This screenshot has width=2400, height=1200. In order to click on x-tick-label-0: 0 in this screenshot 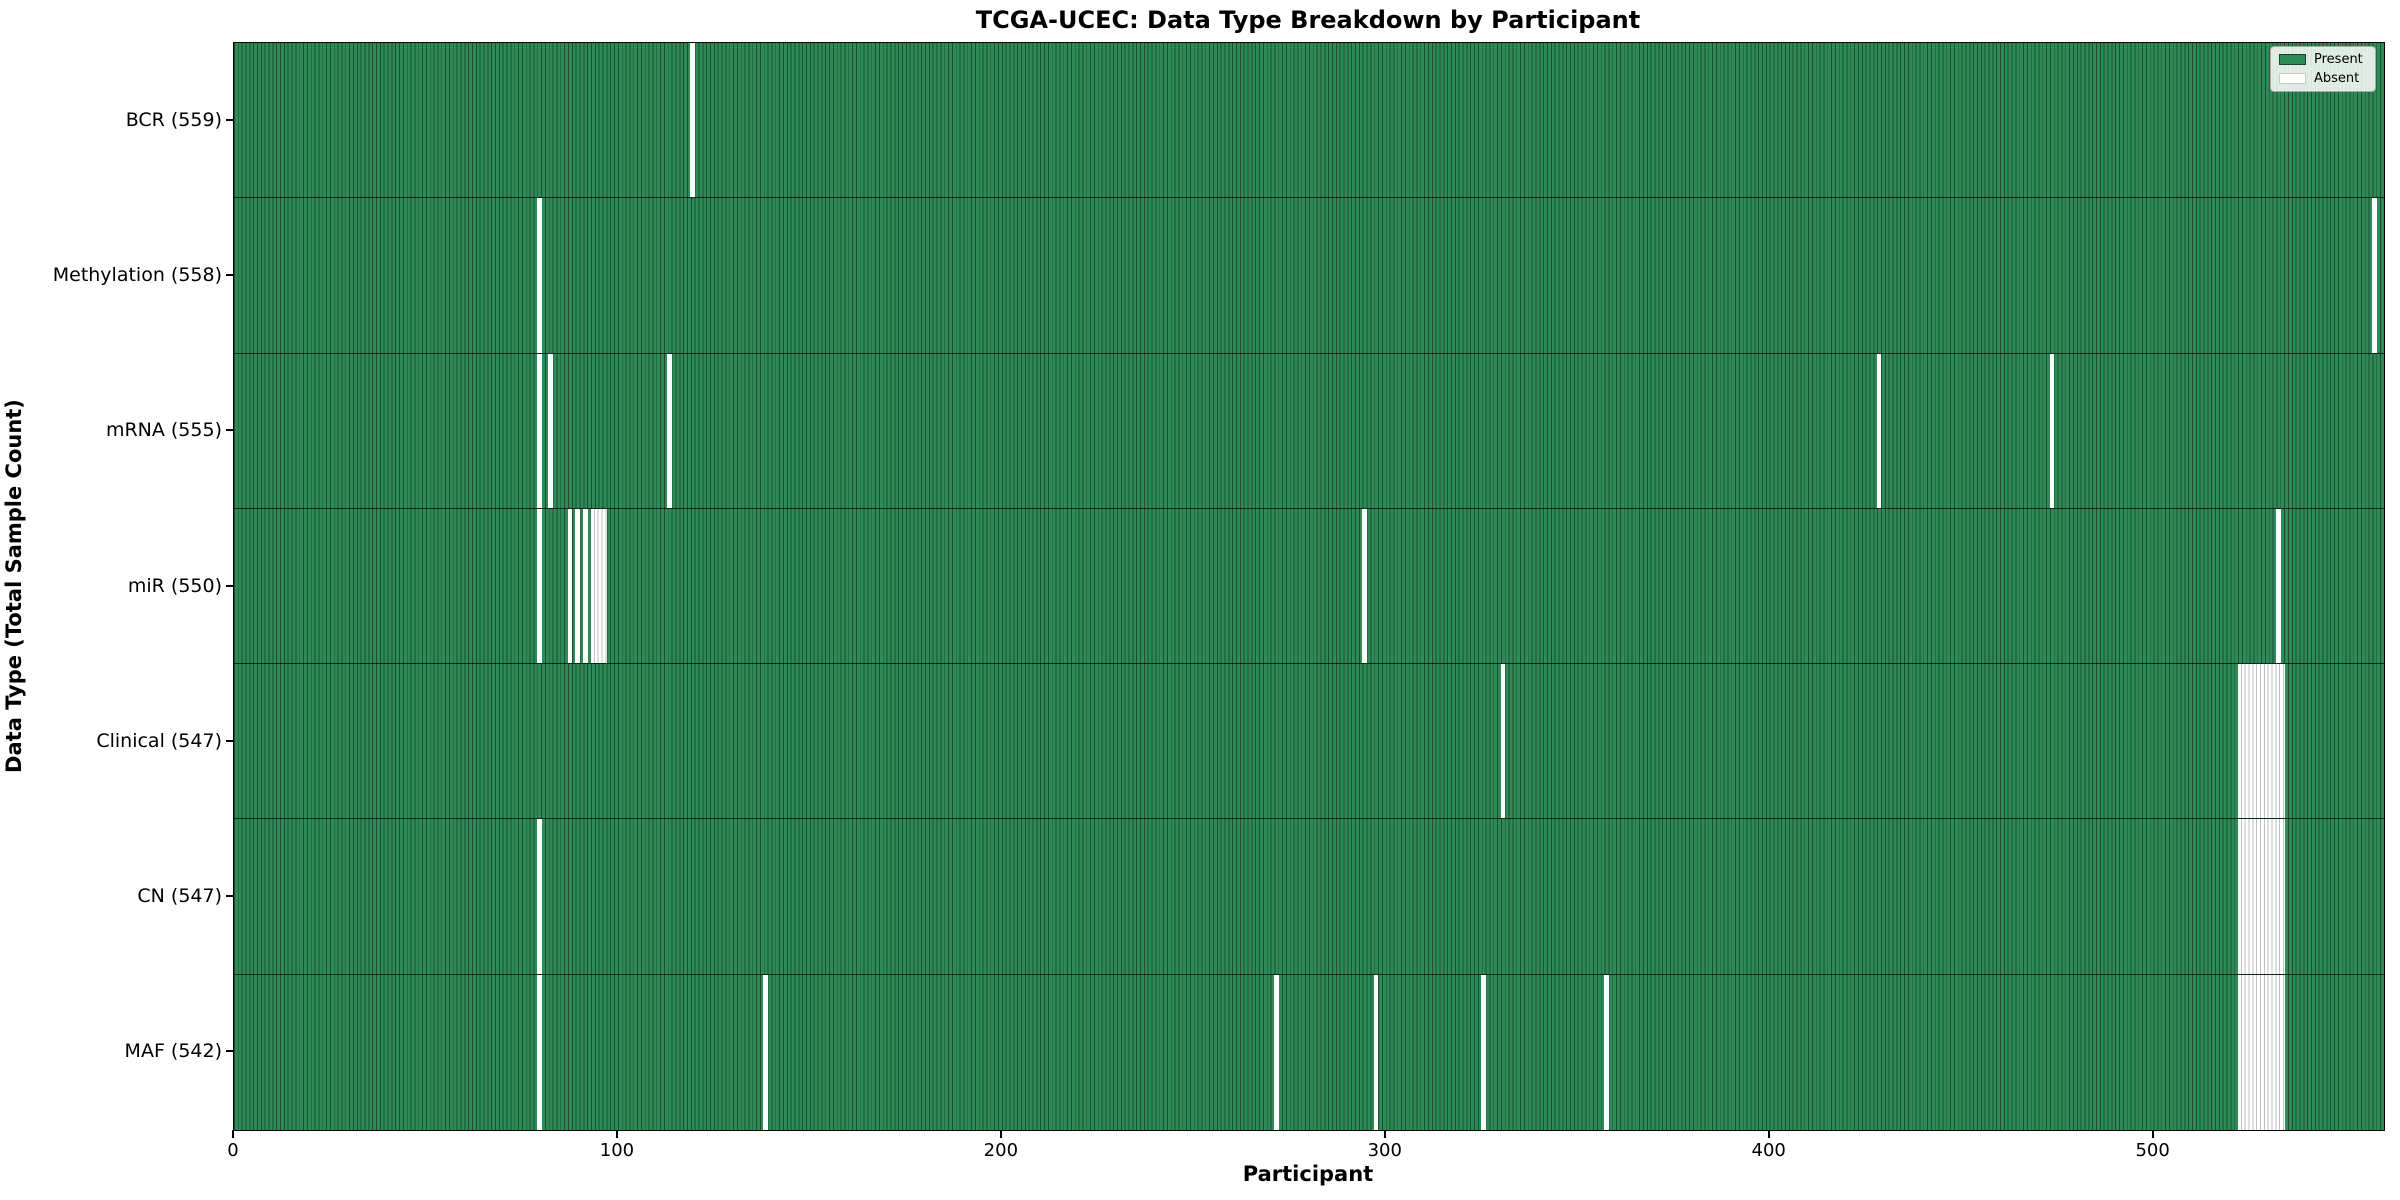, I will do `click(233, 1150)`.